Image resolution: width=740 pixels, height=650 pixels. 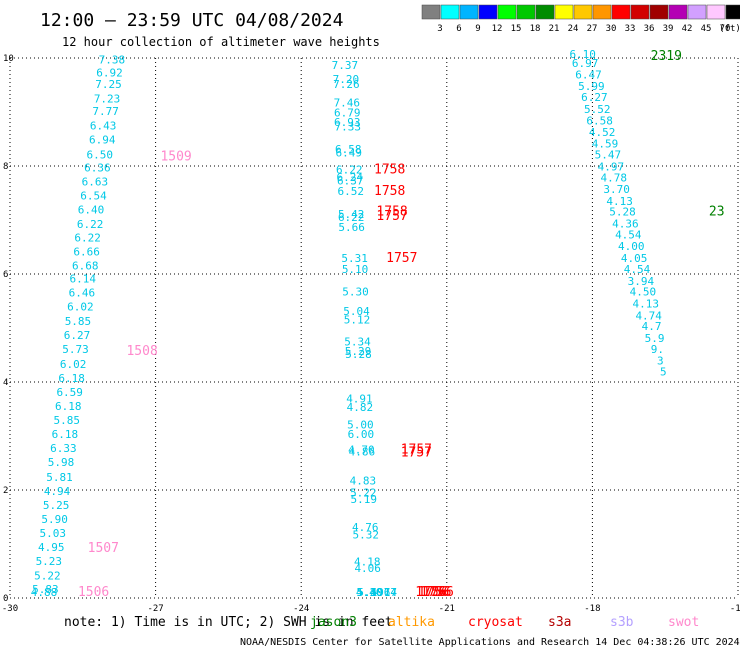 What do you see at coordinates (655, 338) in the screenshot?
I see `wave-height-label: 5.9` at bounding box center [655, 338].